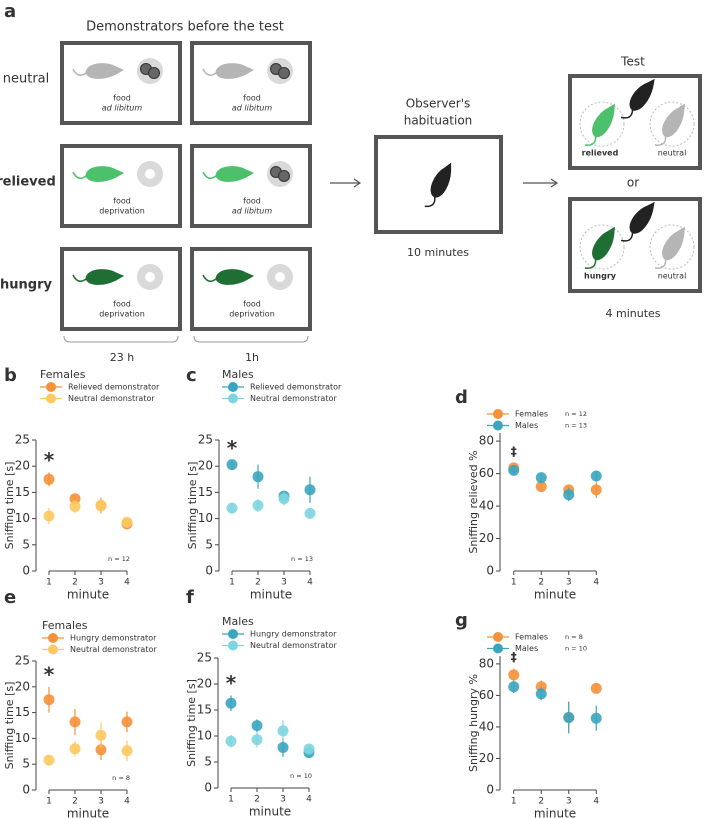  I want to click on legend-label: Males, so click(526, 648).